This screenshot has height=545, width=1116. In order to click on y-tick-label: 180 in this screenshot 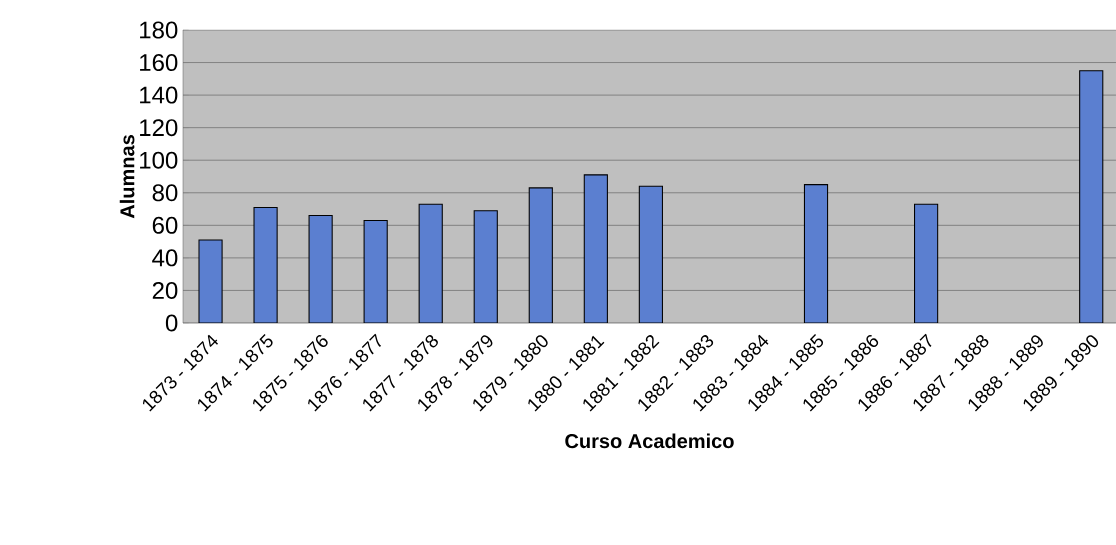, I will do `click(159, 30)`.